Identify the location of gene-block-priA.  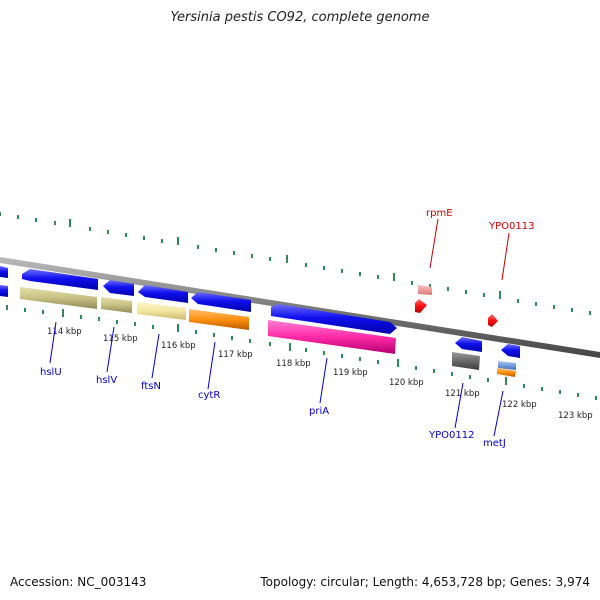
(332, 337).